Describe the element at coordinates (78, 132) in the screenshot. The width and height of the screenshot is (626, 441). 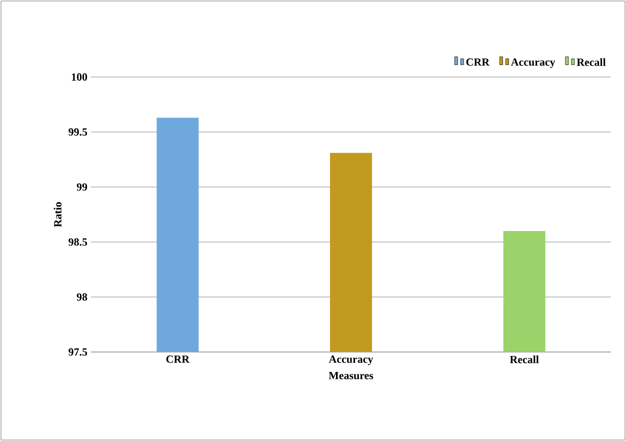
I see `y-tick-label: 99.5` at that location.